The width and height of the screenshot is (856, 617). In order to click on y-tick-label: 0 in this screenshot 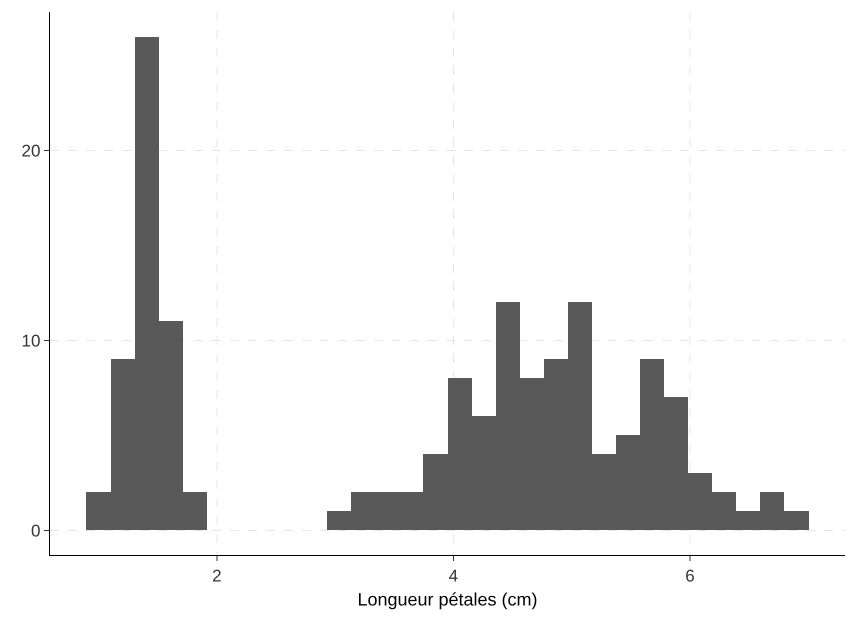, I will do `click(35, 530)`.